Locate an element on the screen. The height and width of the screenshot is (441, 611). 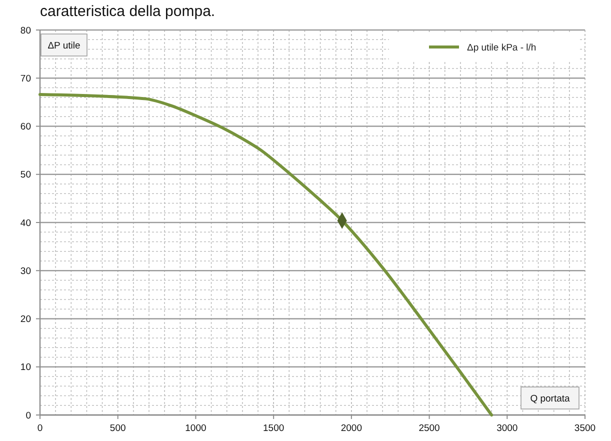
x-tick-label: 3000 is located at coordinates (507, 428).